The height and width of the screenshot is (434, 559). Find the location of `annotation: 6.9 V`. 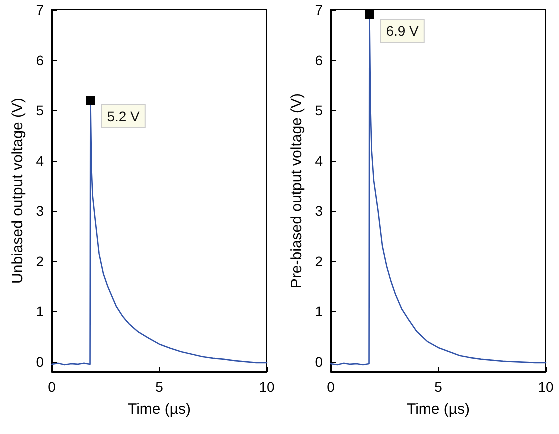

annotation: 6.9 V is located at coordinates (403, 31).